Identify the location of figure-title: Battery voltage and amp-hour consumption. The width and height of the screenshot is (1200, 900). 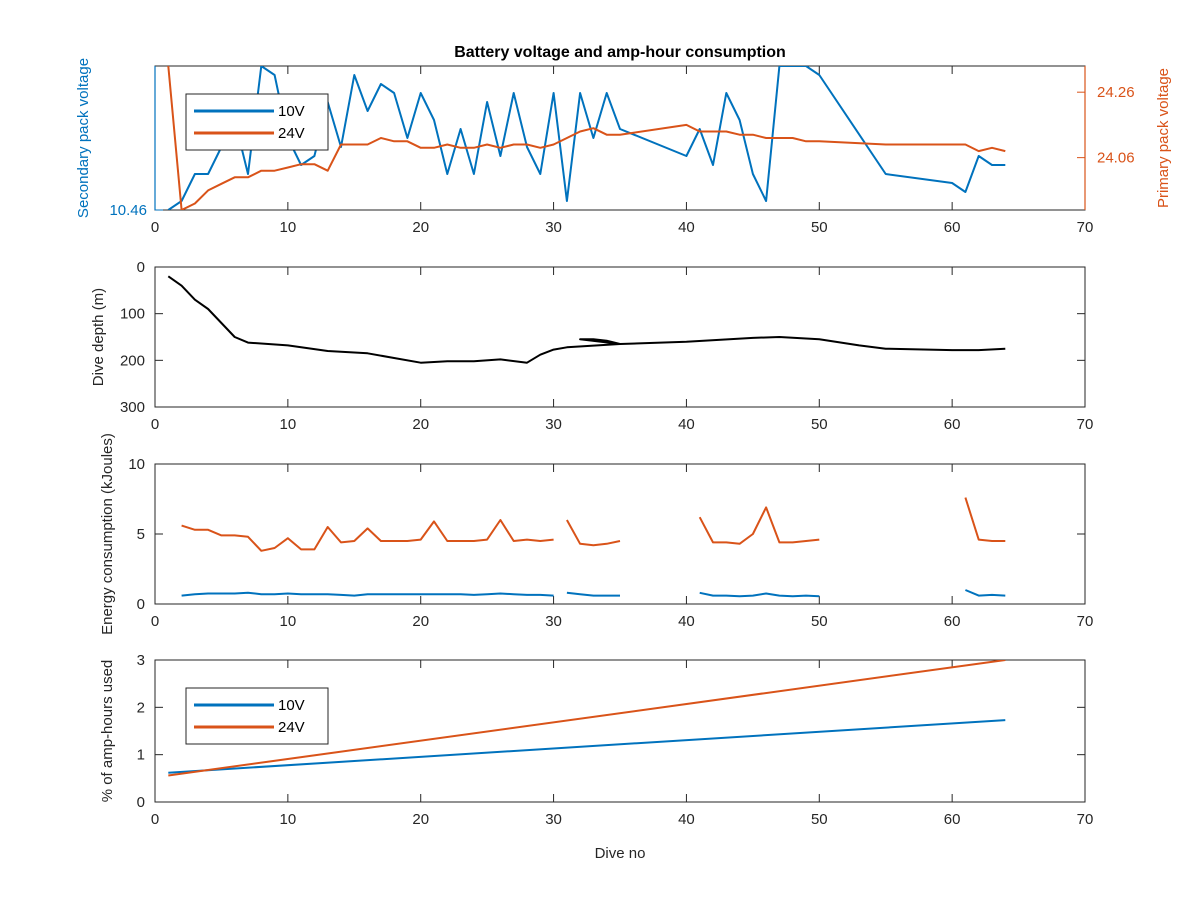
(620, 52).